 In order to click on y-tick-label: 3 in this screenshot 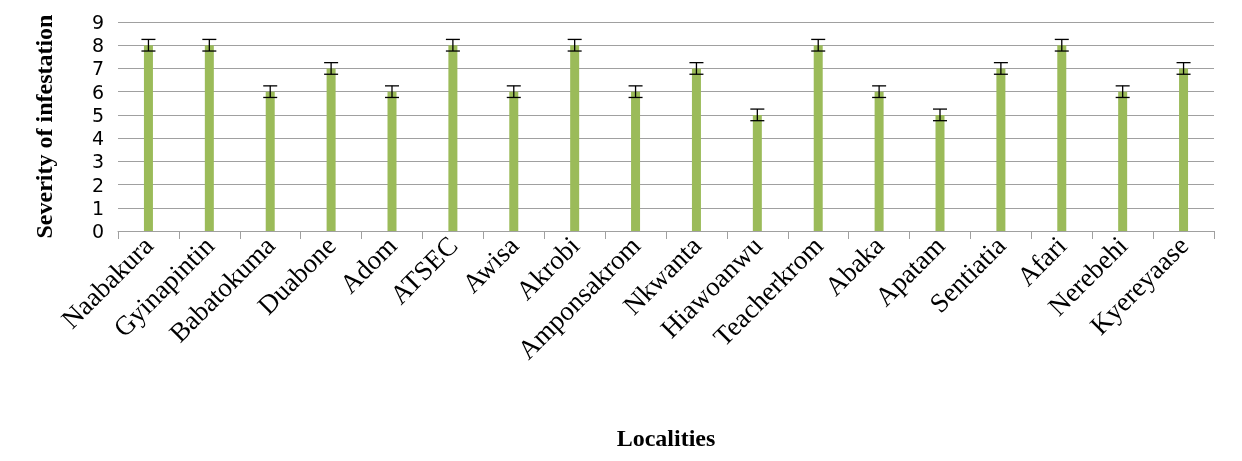, I will do `click(97, 161)`.